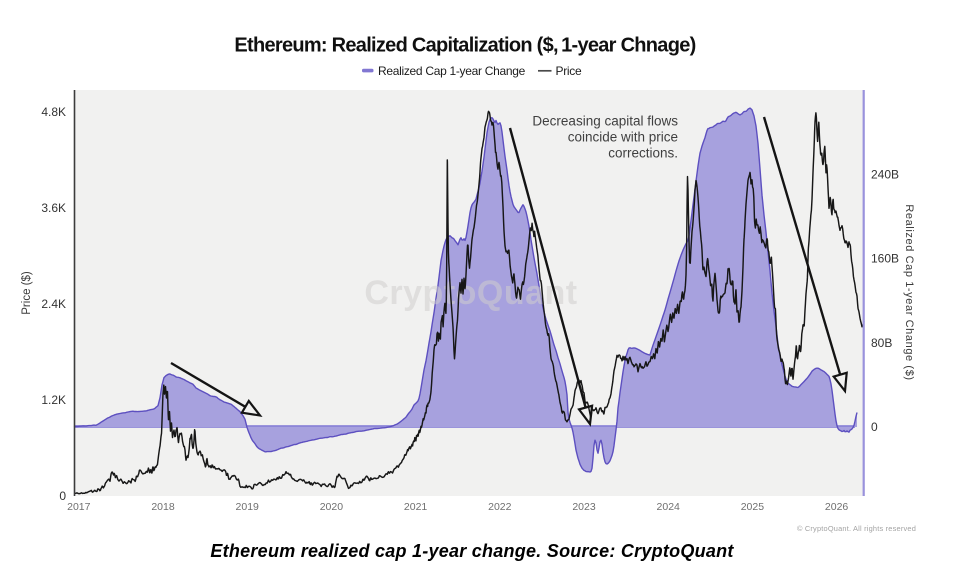  Describe the element at coordinates (881, 343) in the screenshot. I see `svg-text: 80B` at that location.